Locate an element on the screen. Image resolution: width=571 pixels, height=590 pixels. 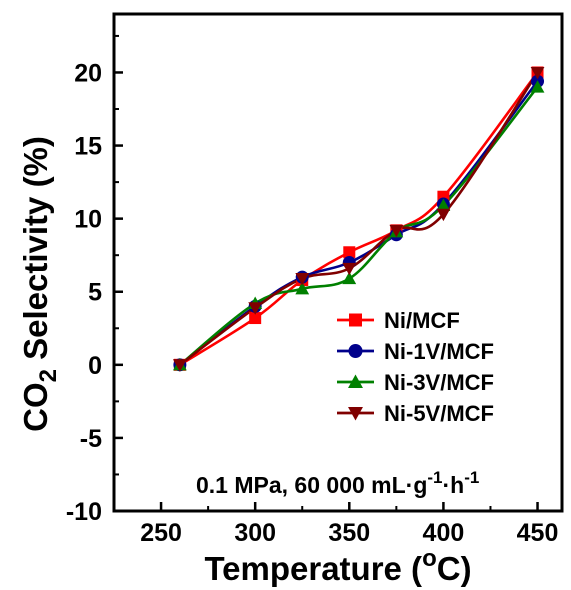
y-axis-title-main: CO is located at coordinates (35, 407).